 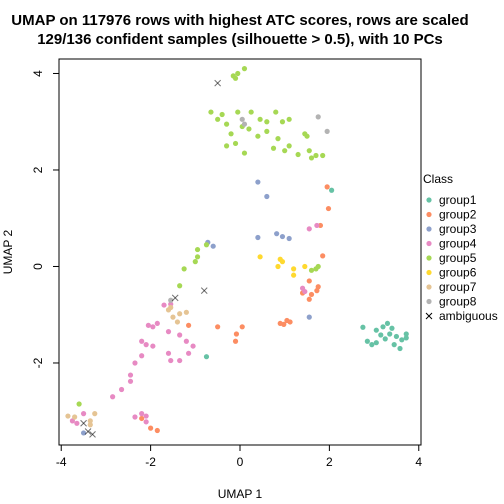 I want to click on x-tick-label: -4, so click(x=61, y=462).